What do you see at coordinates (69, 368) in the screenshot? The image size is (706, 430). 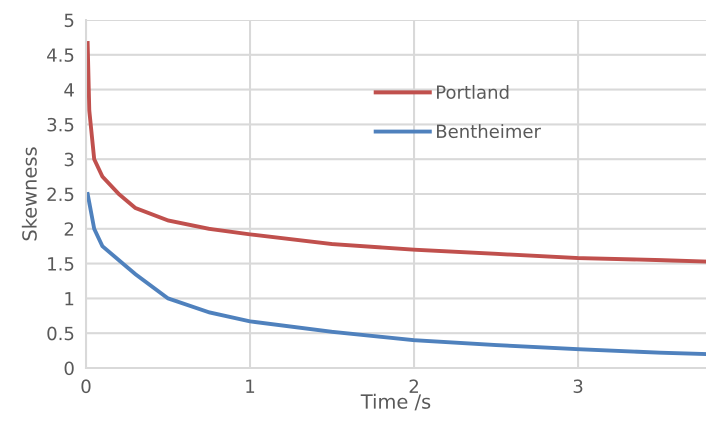 I see `y-tick-label: 0` at bounding box center [69, 368].